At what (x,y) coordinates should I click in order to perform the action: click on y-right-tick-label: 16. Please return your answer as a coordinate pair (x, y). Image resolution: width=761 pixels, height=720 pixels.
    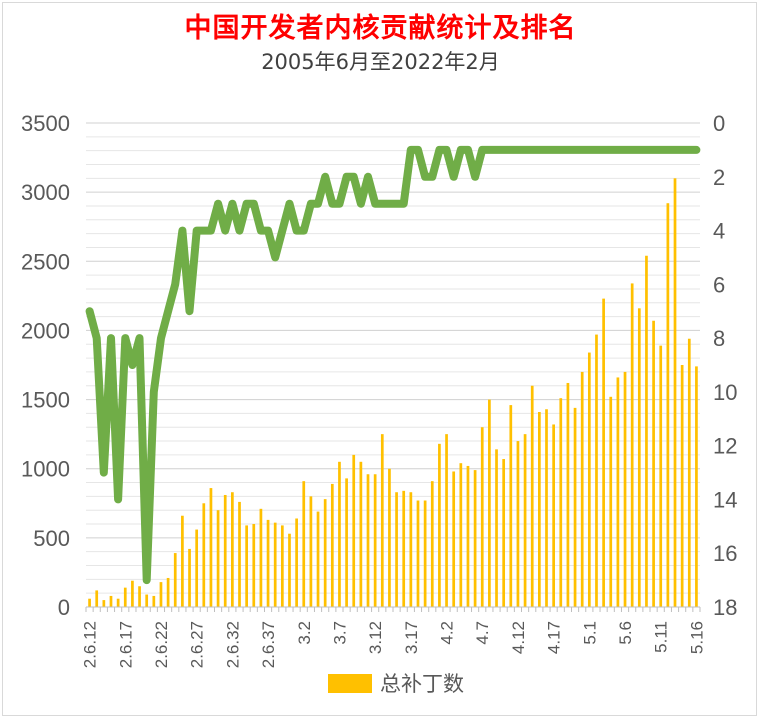
    Looking at the image, I should click on (725, 553).